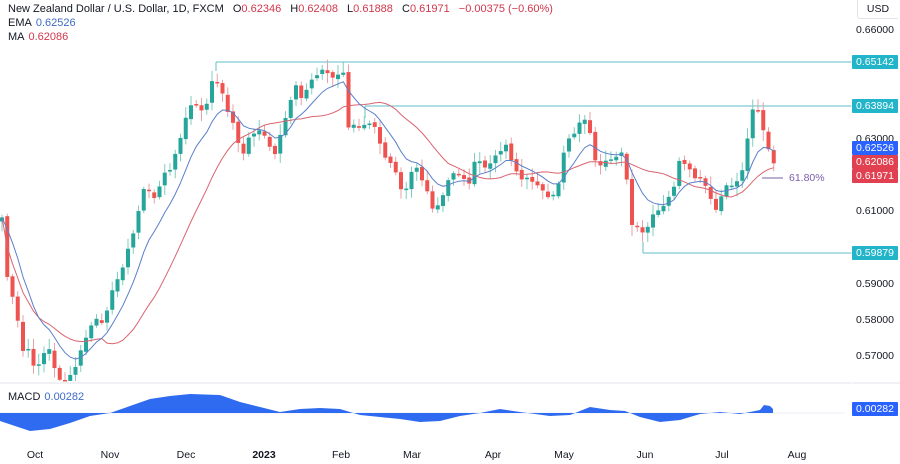  Describe the element at coordinates (20, 23) in the screenshot. I see `ema-label: EMA` at that location.